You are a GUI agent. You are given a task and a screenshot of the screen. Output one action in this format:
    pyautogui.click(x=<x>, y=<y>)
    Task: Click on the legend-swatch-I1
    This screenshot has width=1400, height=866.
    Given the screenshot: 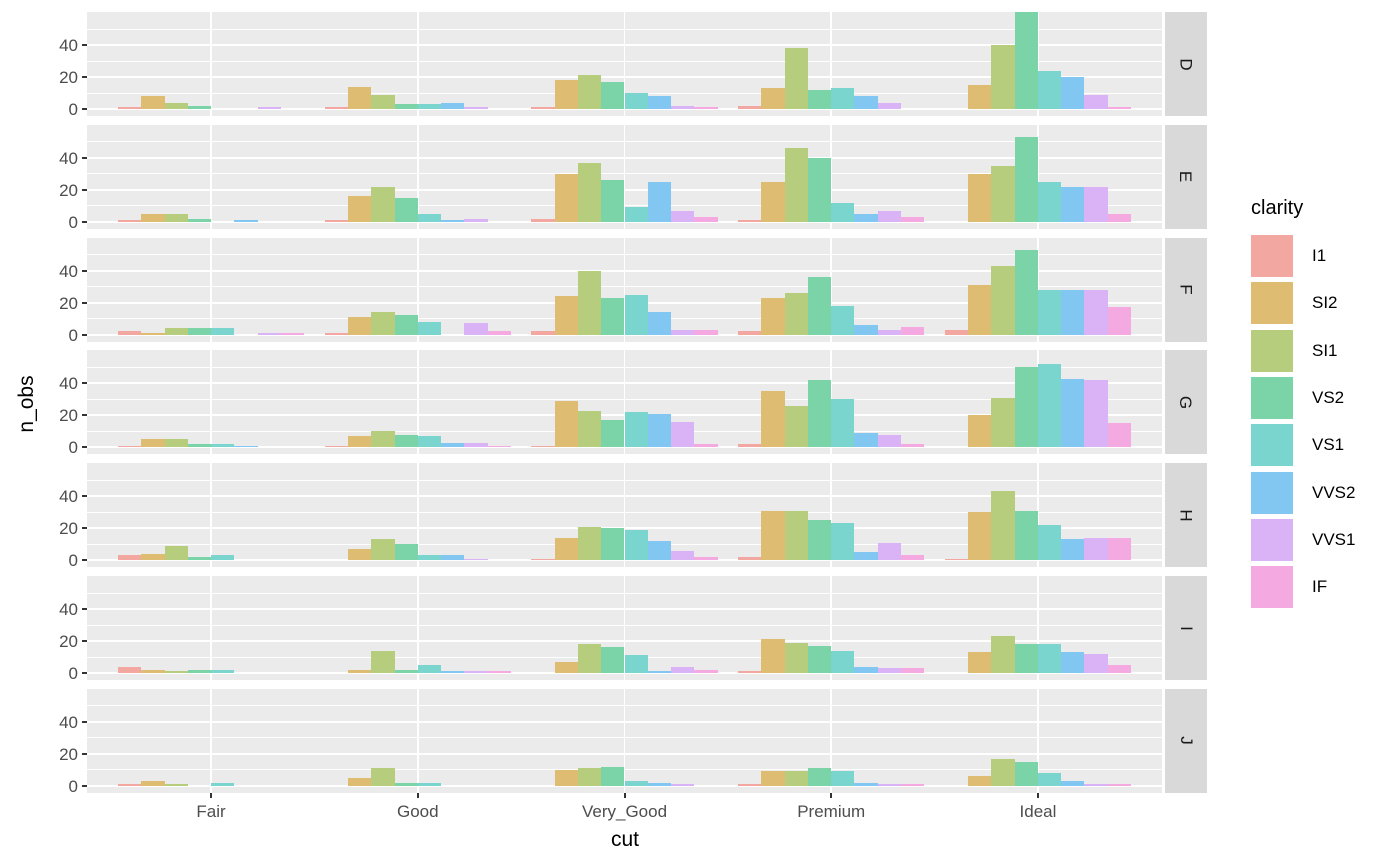 What is the action you would take?
    pyautogui.click(x=1272, y=256)
    